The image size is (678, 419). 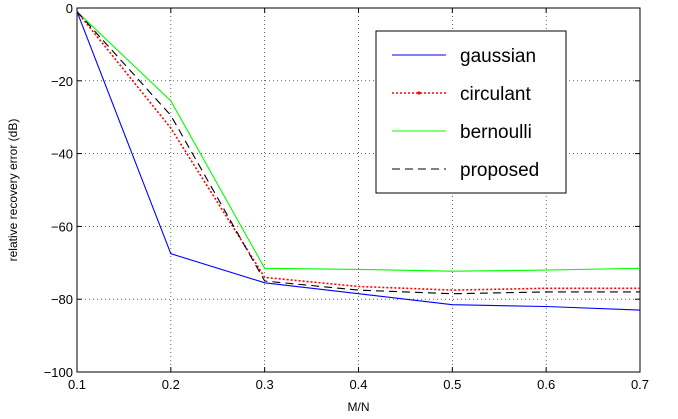 What do you see at coordinates (358, 384) in the screenshot?
I see `x-tick-label: 0.4` at bounding box center [358, 384].